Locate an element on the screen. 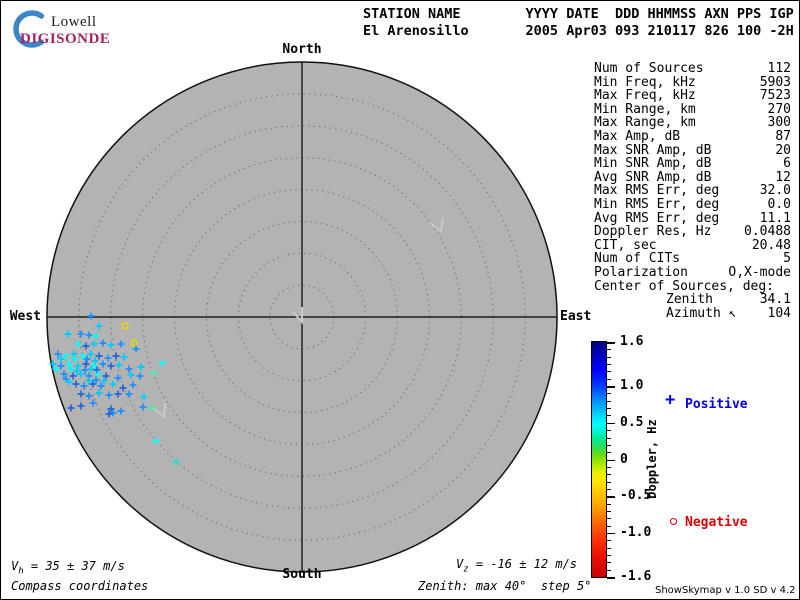  version-text: ShowSkymap v 1.0 SD v 4.2 is located at coordinates (725, 590).